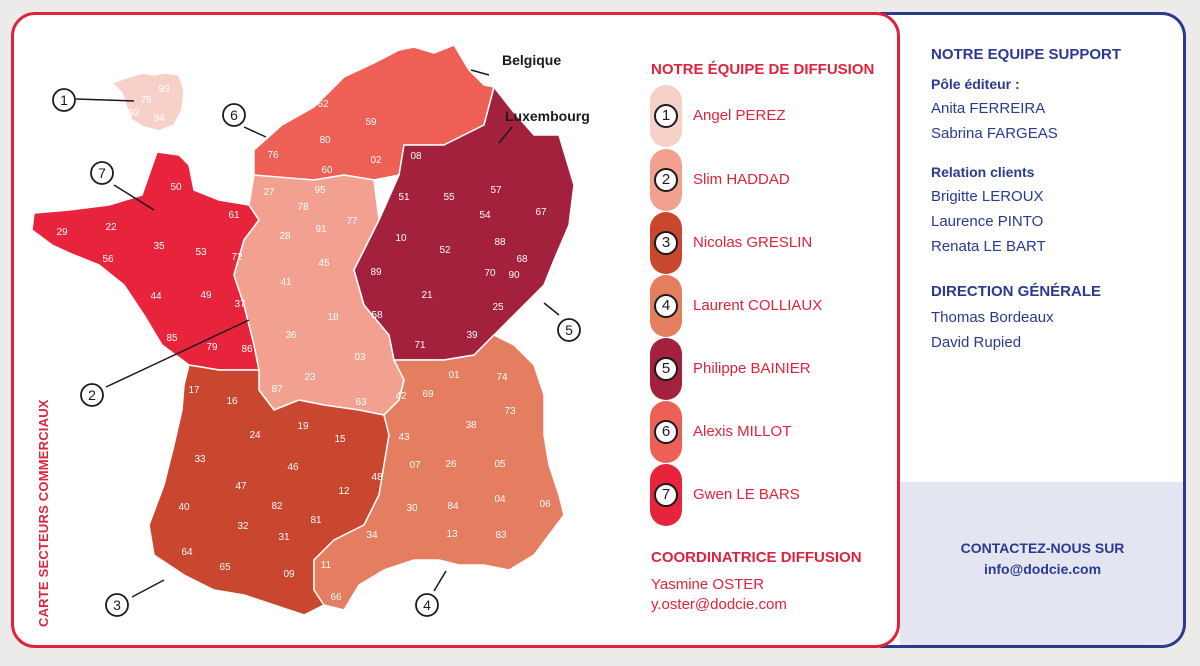 This screenshot has width=1200, height=666. I want to click on department-label: 35, so click(159, 246).